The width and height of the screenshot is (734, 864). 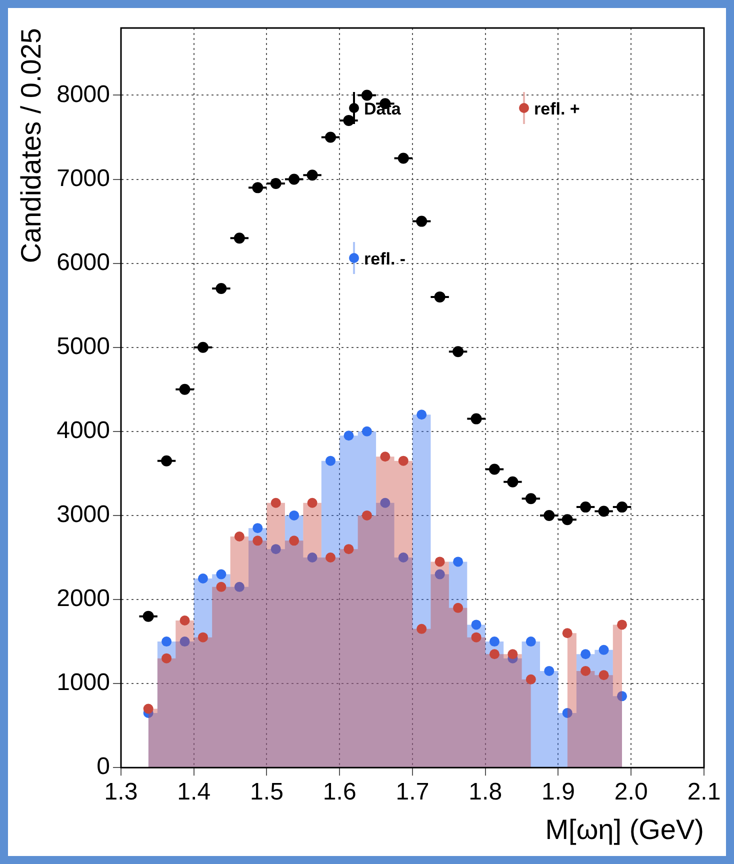 I want to click on x-tick-label: 1.9, so click(x=558, y=792).